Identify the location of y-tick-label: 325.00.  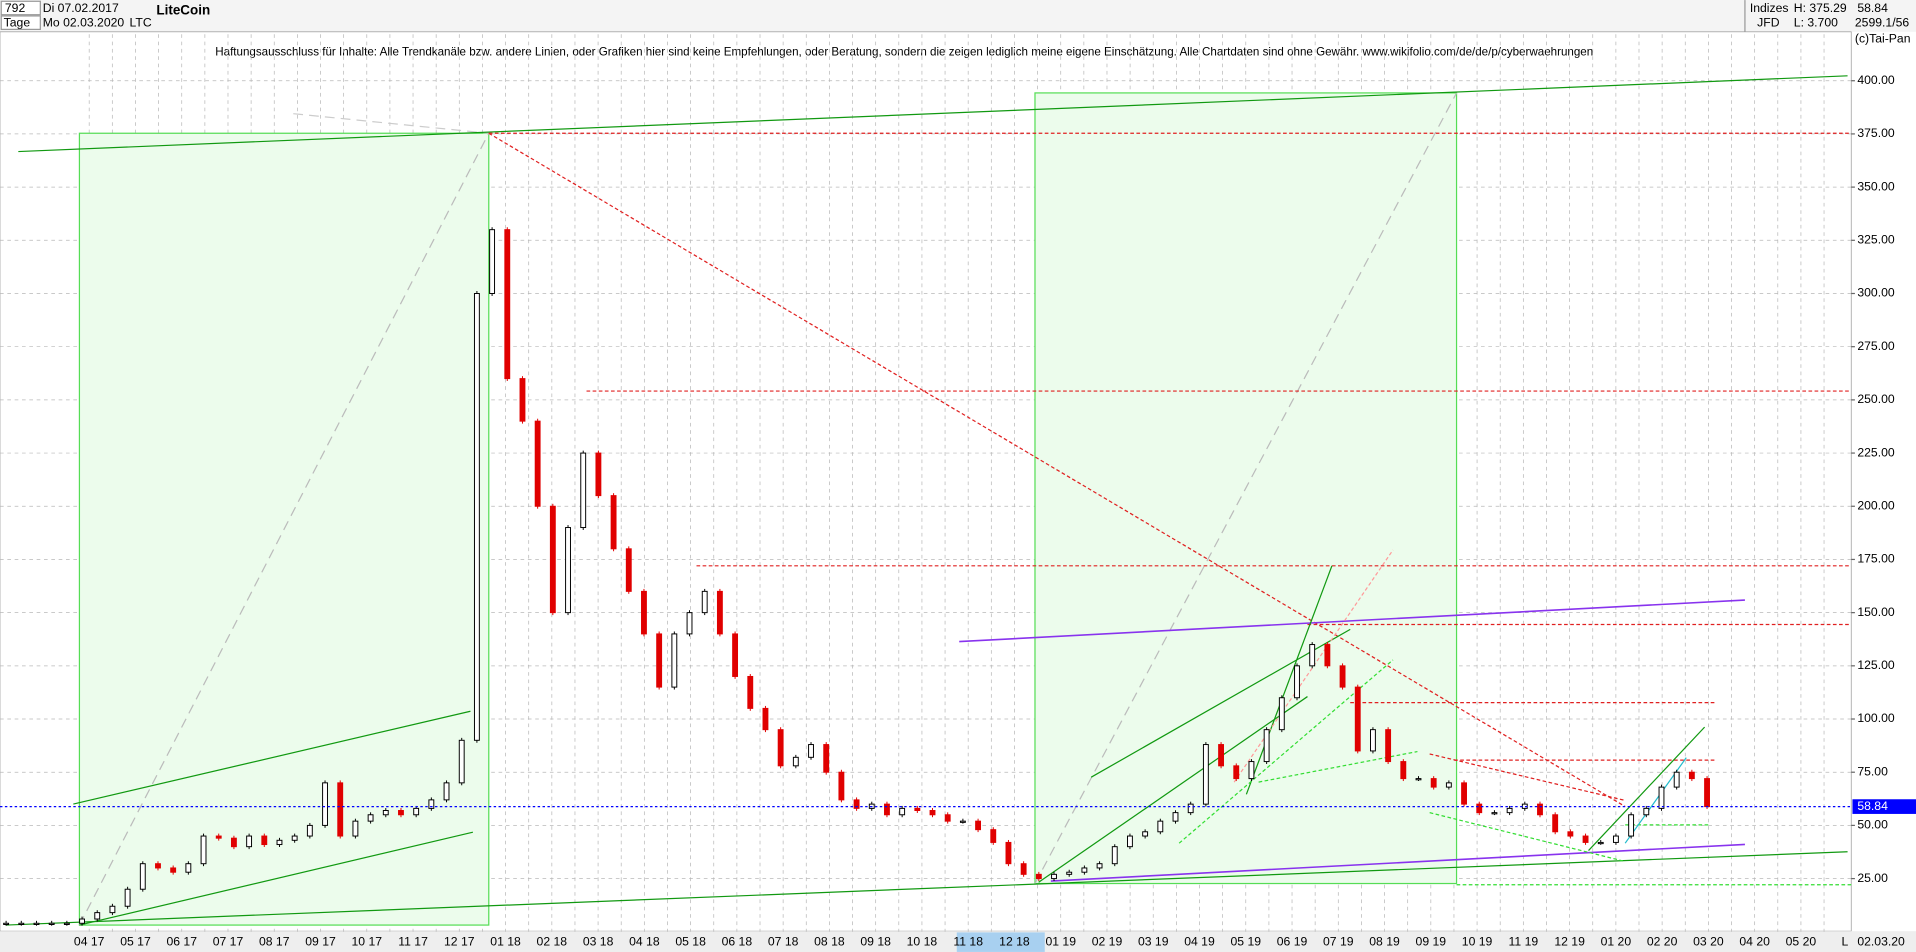
(1876, 240).